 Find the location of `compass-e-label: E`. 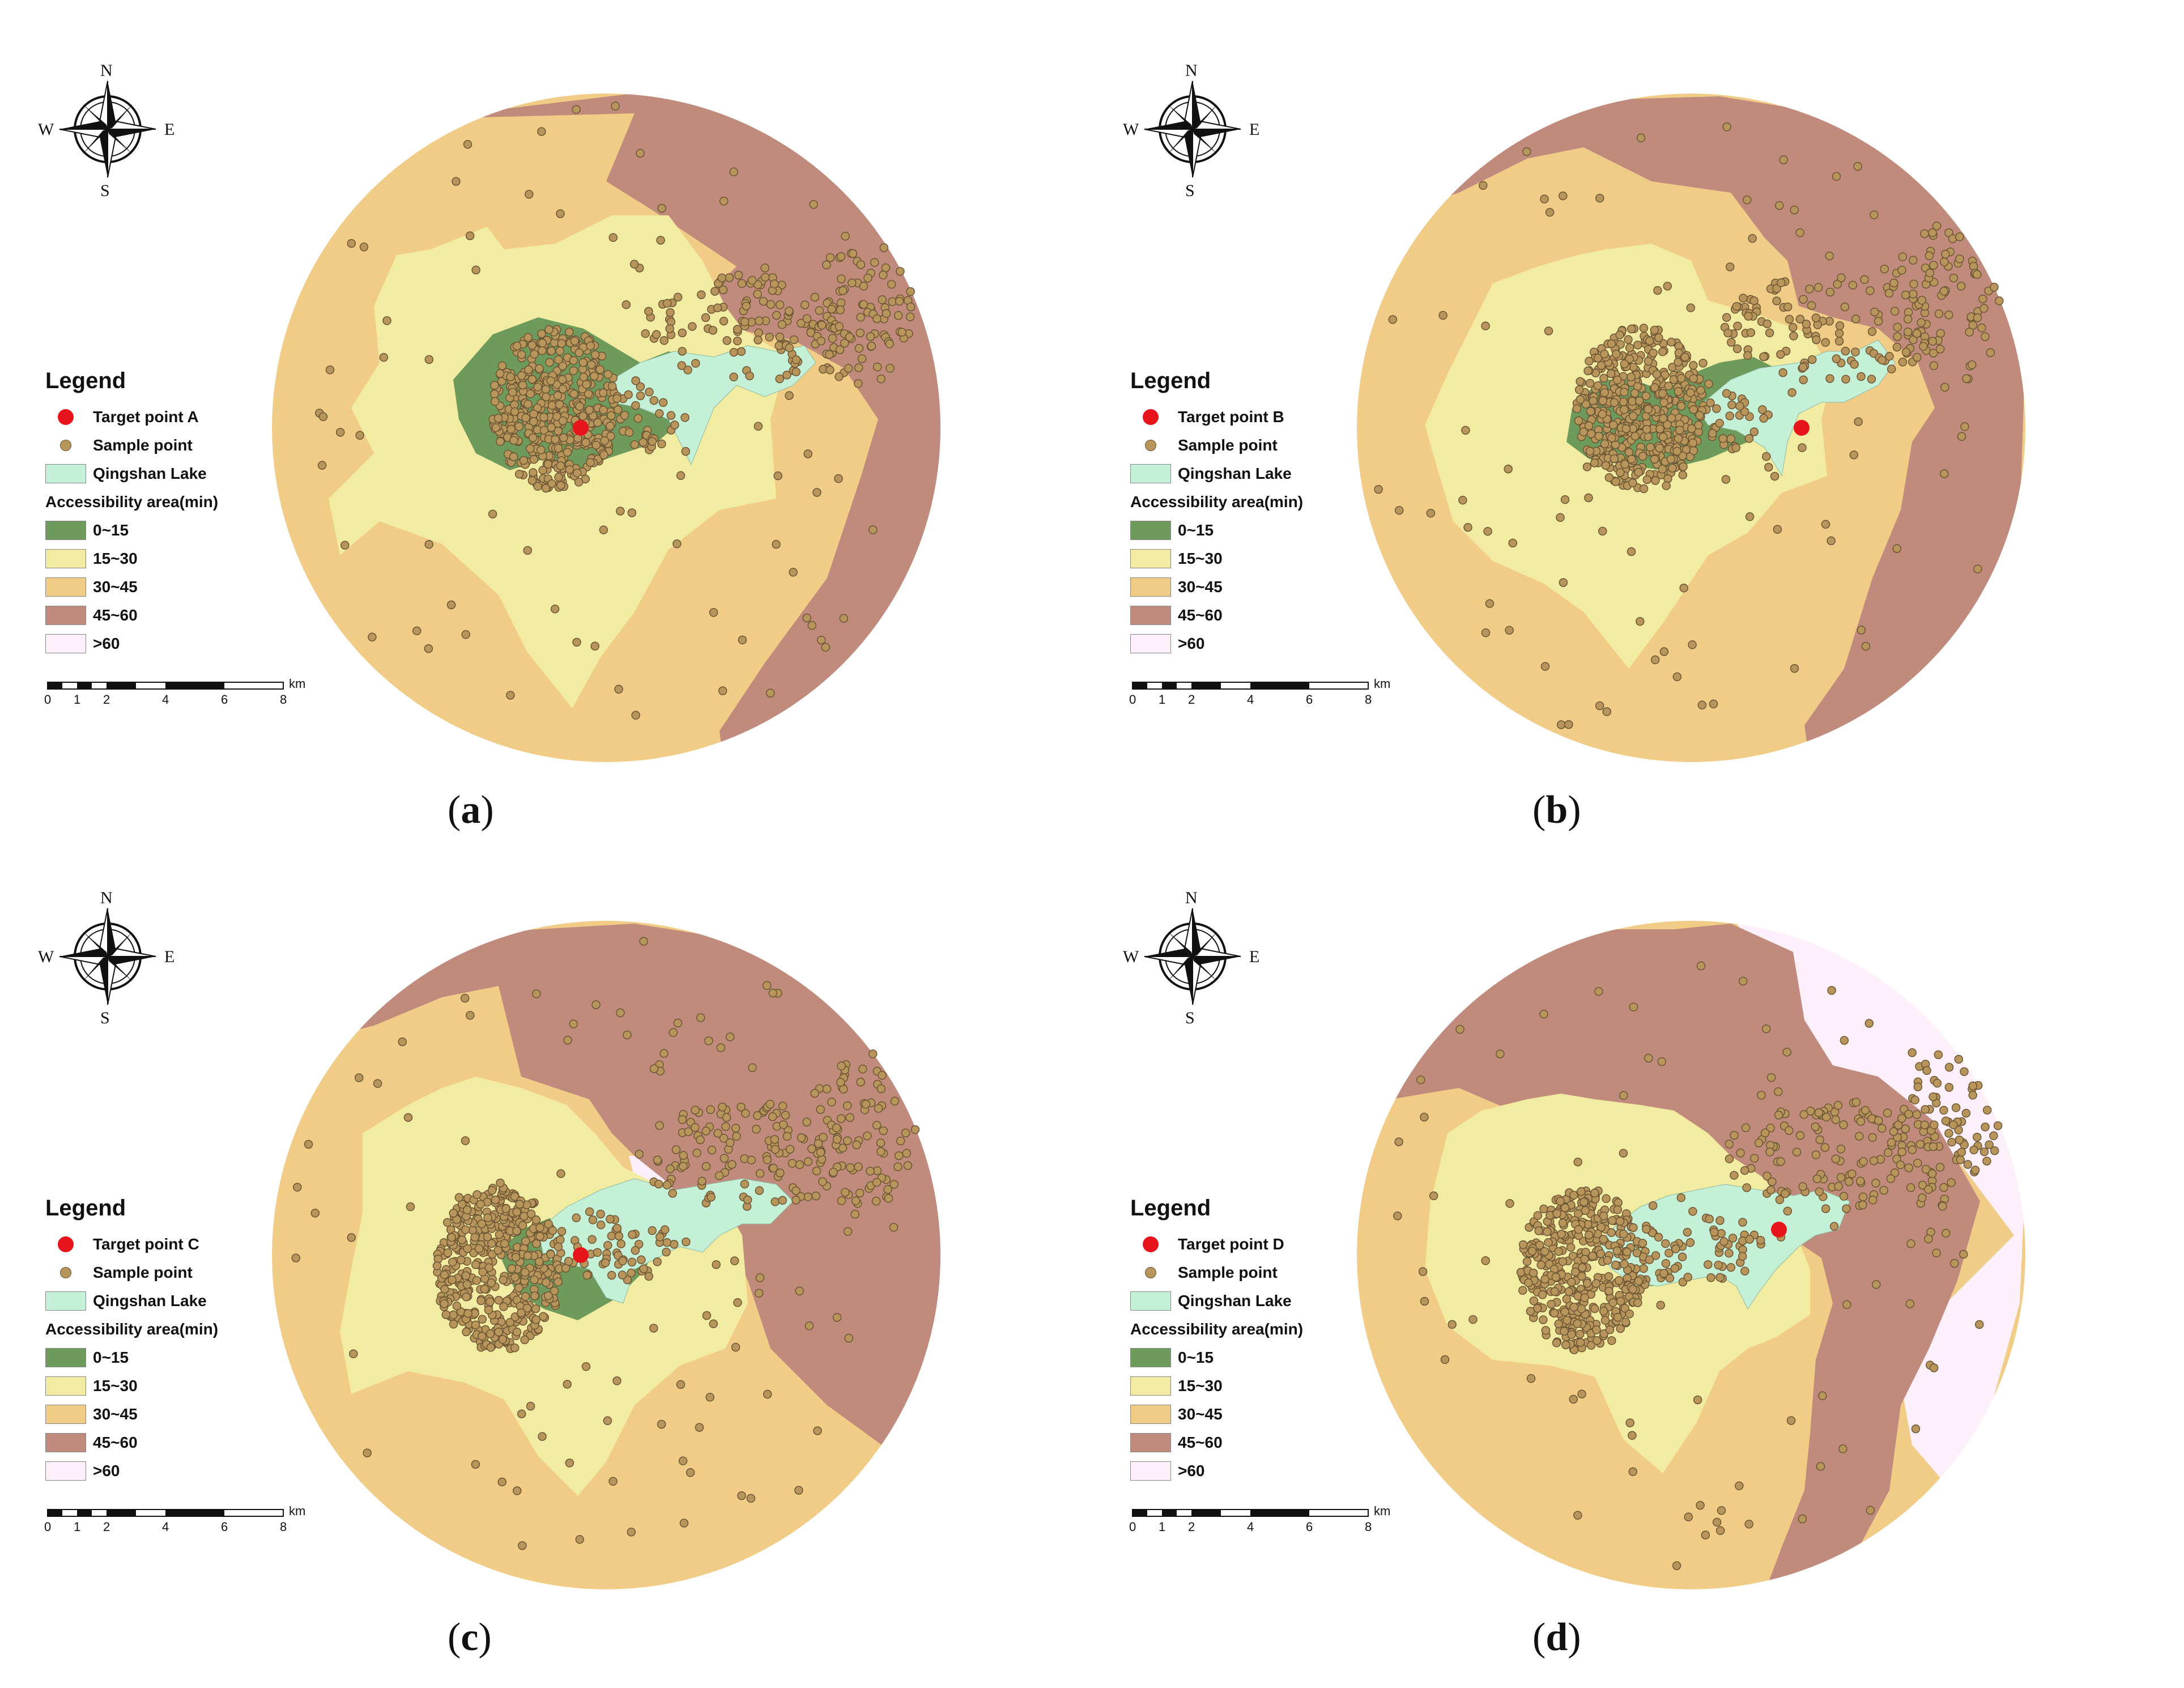

compass-e-label: E is located at coordinates (1254, 129).